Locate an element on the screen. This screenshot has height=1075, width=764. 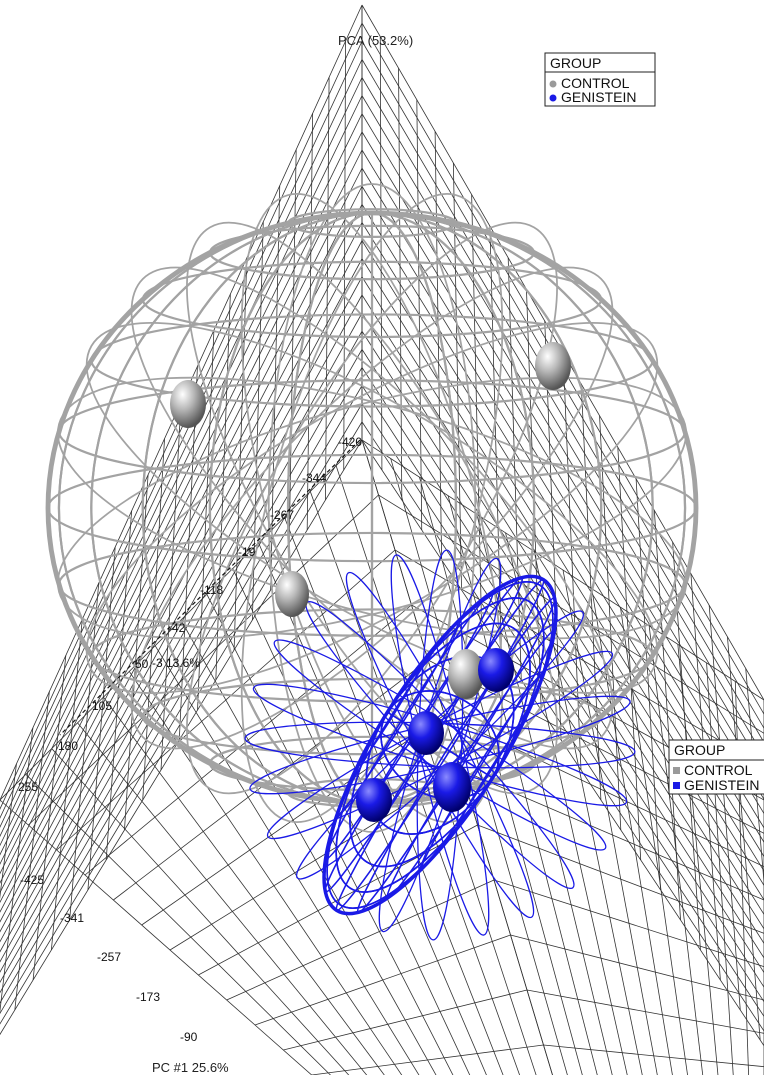
legend-right: GROUP CONTROL GENISTEIN is located at coordinates (716, 767).